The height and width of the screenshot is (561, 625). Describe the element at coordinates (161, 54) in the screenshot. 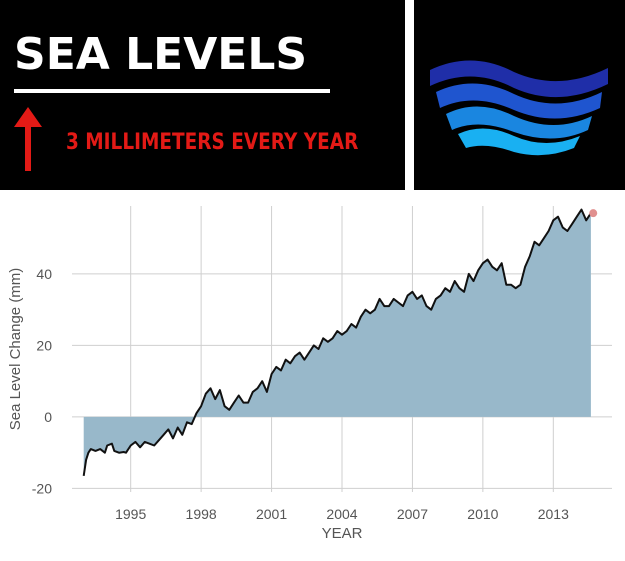

I see `banner-title: SEA LEVELS` at that location.